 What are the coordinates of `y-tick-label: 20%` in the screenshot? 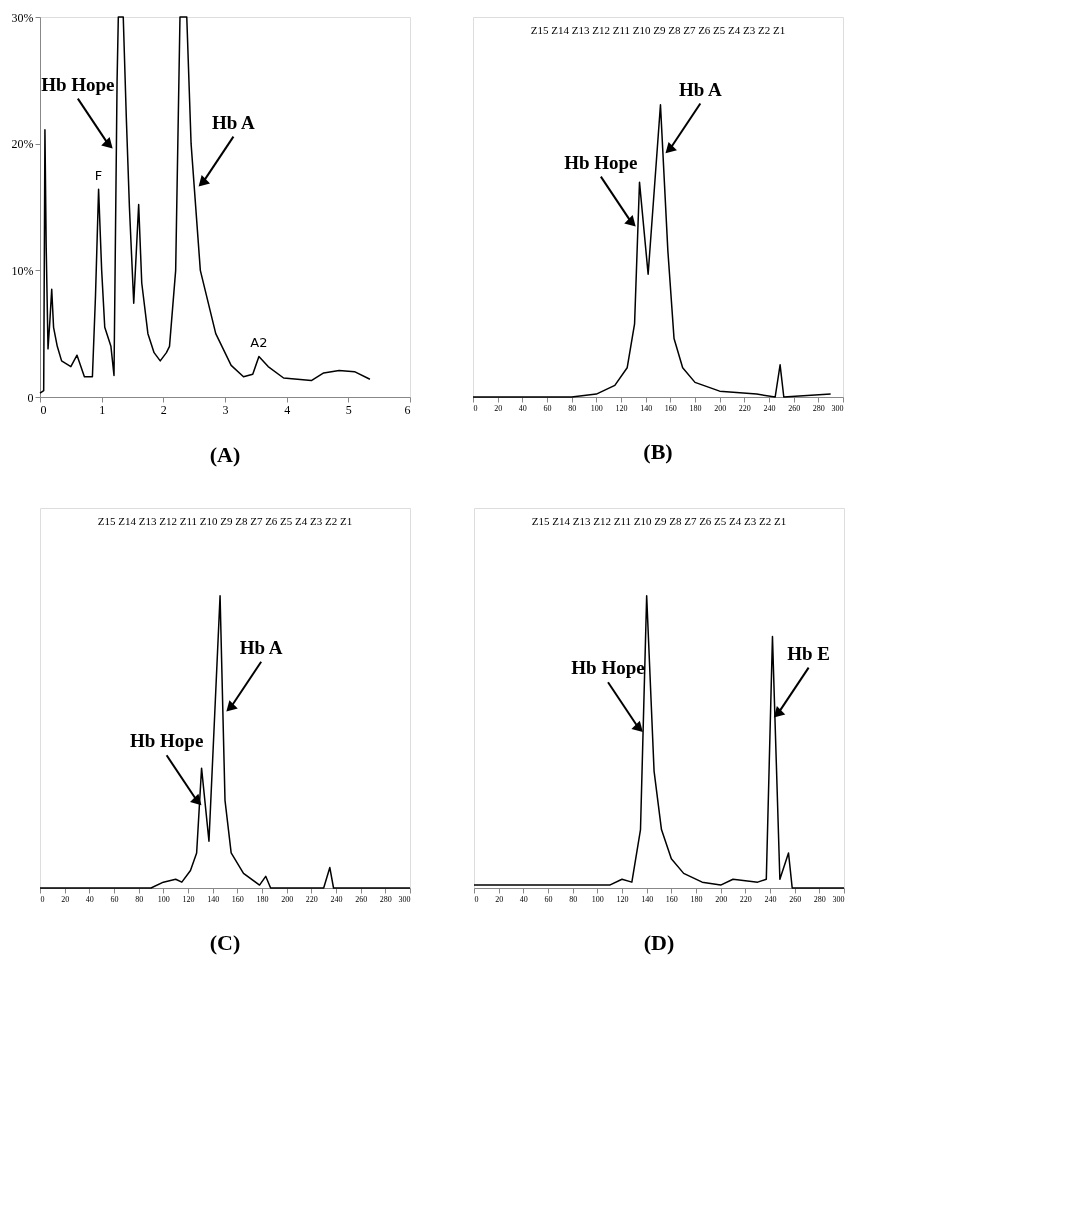 It's located at (22, 144).